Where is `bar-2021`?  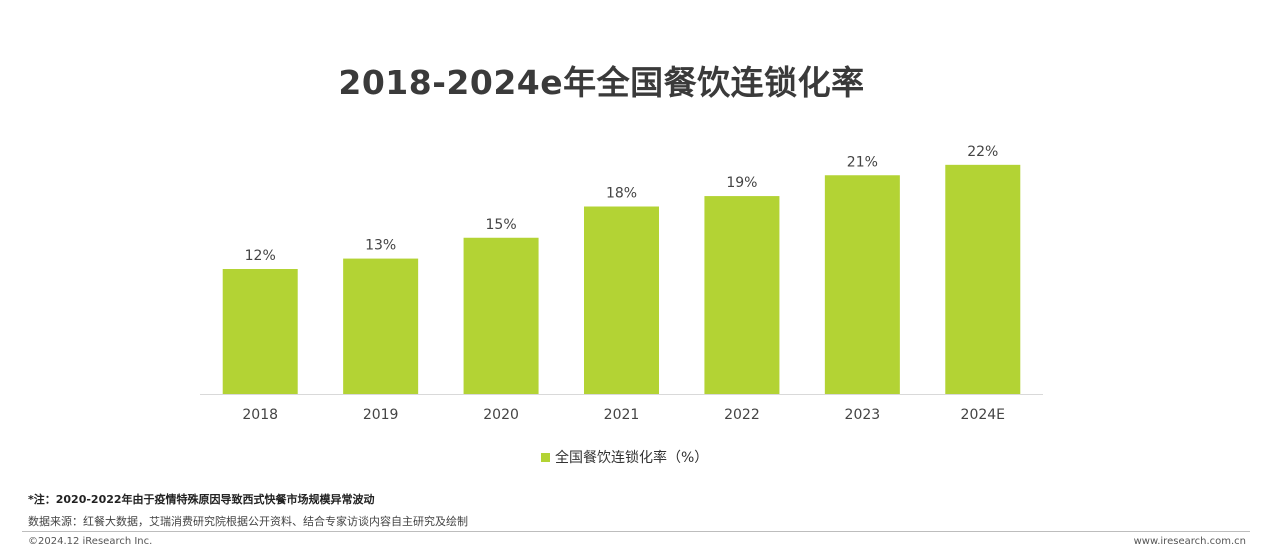 bar-2021 is located at coordinates (621, 300).